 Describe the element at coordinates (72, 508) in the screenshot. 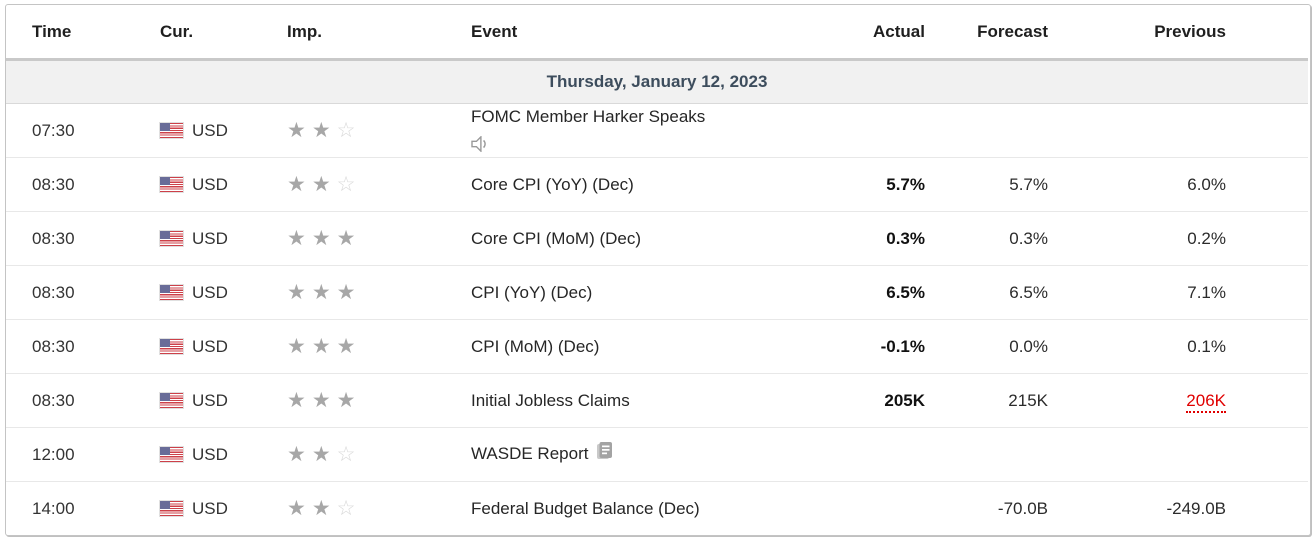

I see `event-time: 14:00` at that location.